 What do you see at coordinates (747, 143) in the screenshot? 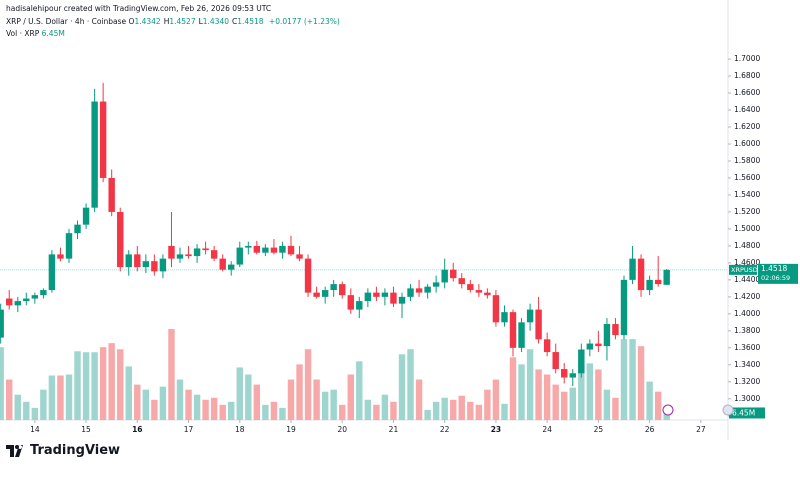
I see `y-tick-label: 1.6000` at bounding box center [747, 143].